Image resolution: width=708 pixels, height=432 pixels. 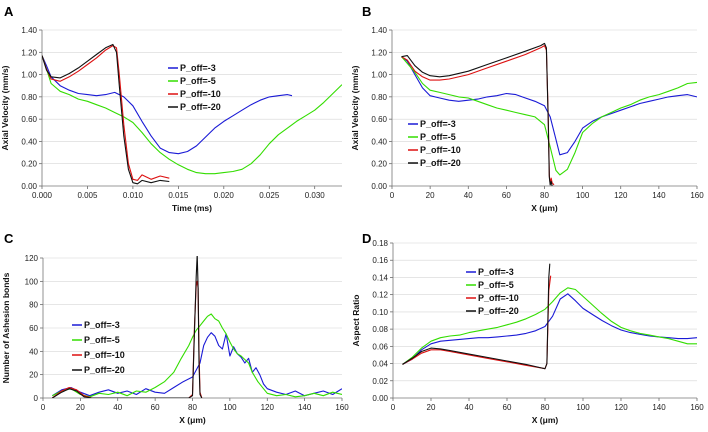 I want to click on y-tick-label: 120, so click(x=32, y=258).